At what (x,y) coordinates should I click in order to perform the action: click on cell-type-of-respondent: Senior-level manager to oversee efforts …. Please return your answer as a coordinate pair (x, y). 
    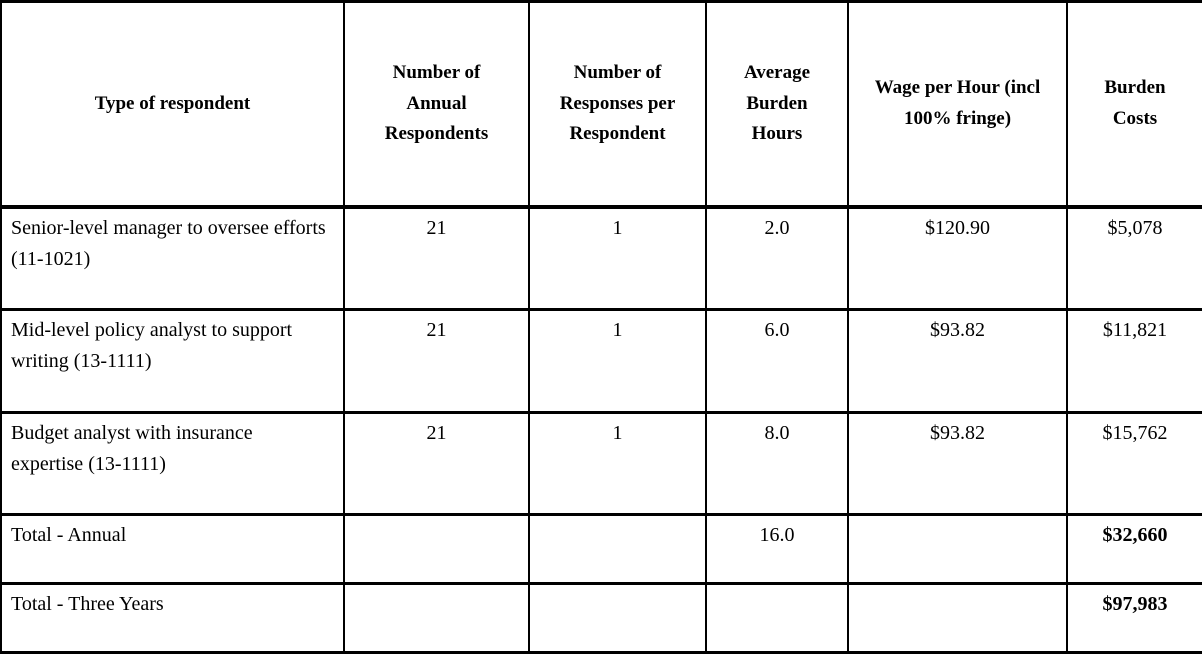
    Looking at the image, I should click on (172, 258).